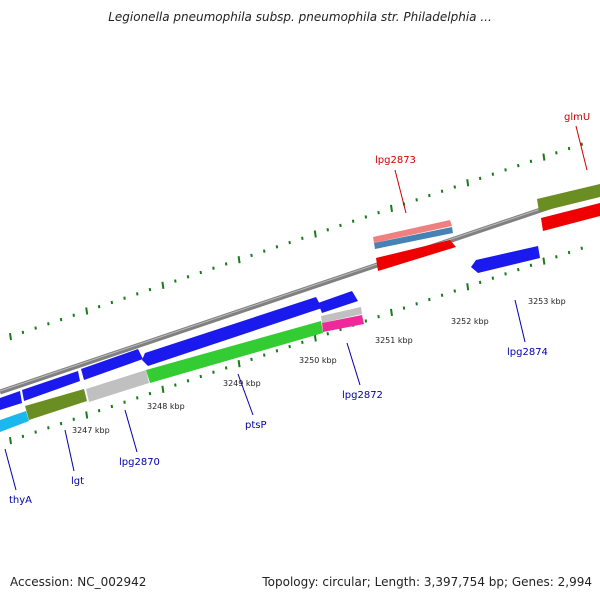 The width and height of the screenshot is (600, 600). What do you see at coordinates (14, 421) in the screenshot?
I see `gene-cyan` at bounding box center [14, 421].